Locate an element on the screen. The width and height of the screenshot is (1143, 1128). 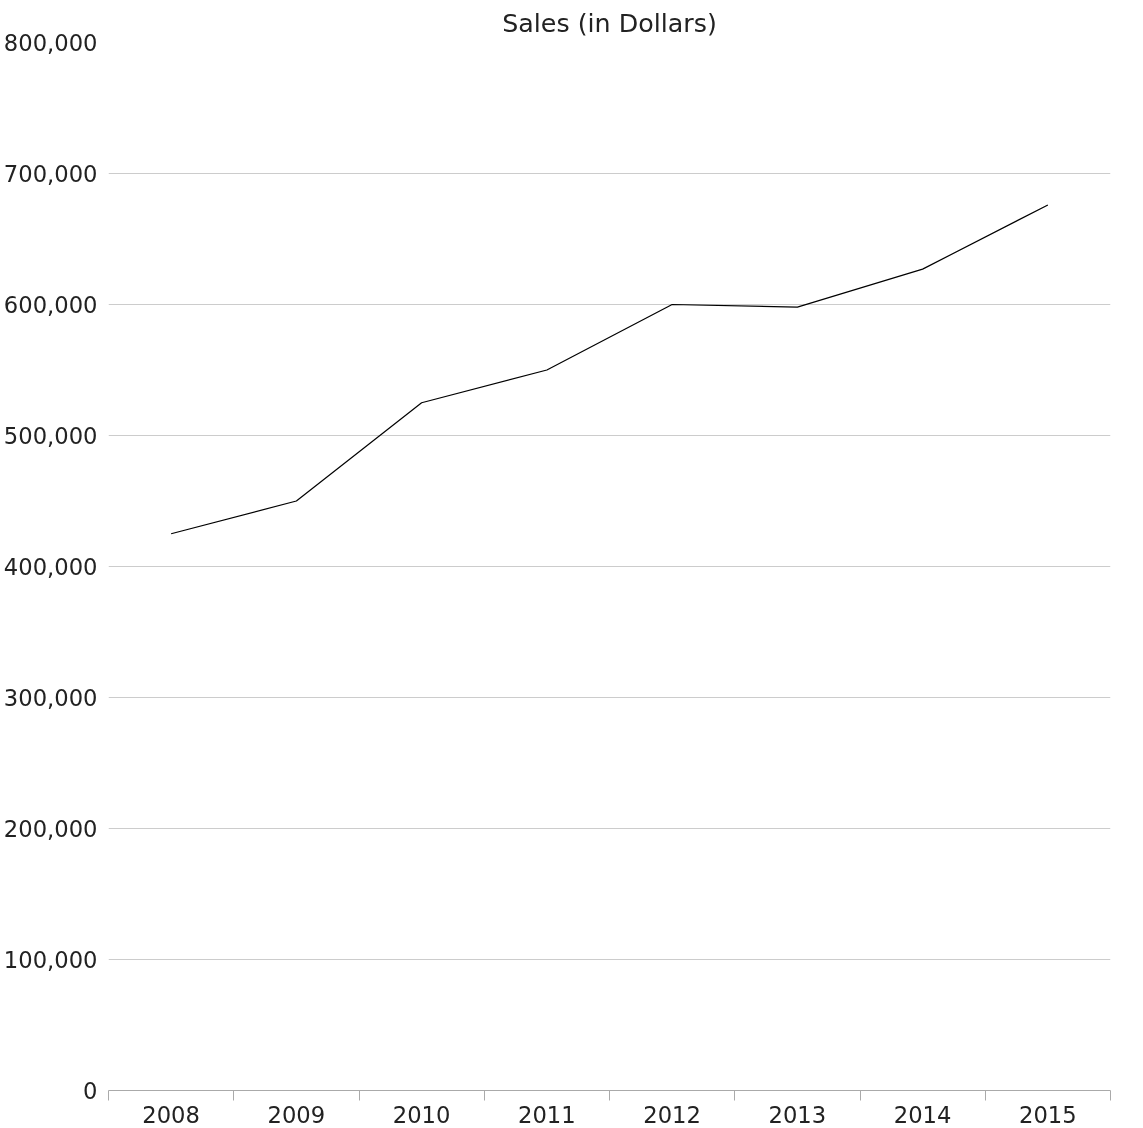
y-tick-label: 500,000 is located at coordinates (50, 436).